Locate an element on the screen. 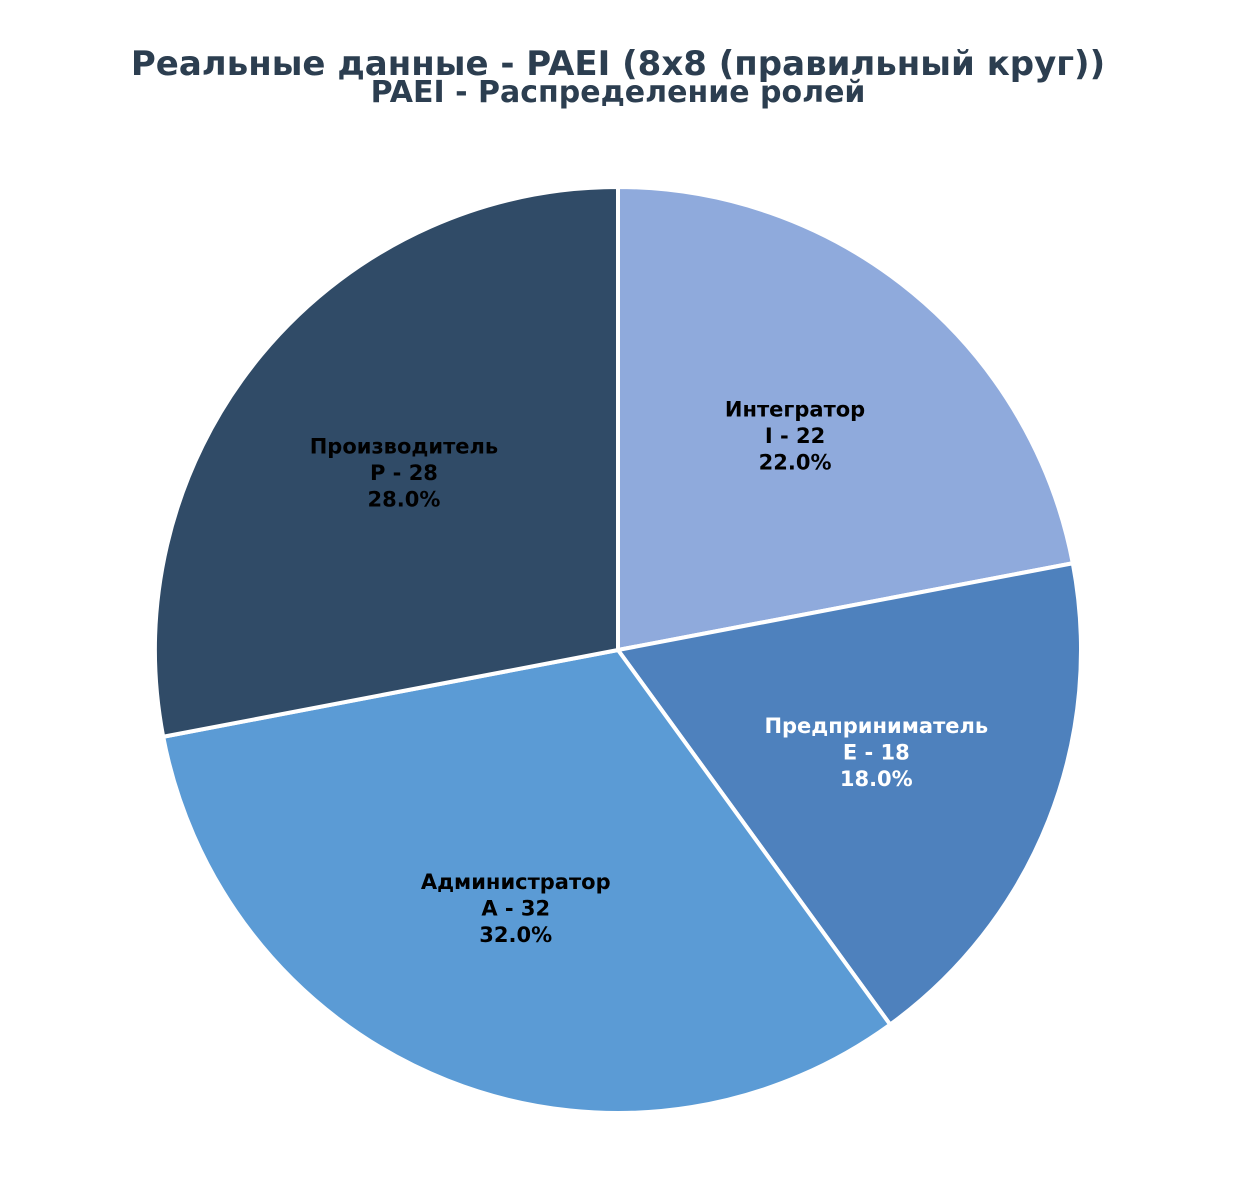  slice-percent: 28.0% is located at coordinates (404, 499).